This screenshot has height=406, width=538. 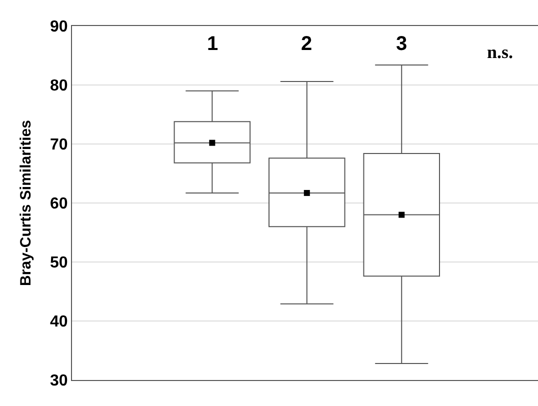 What do you see at coordinates (59, 322) in the screenshot?
I see `y-tick-label: 40` at bounding box center [59, 322].